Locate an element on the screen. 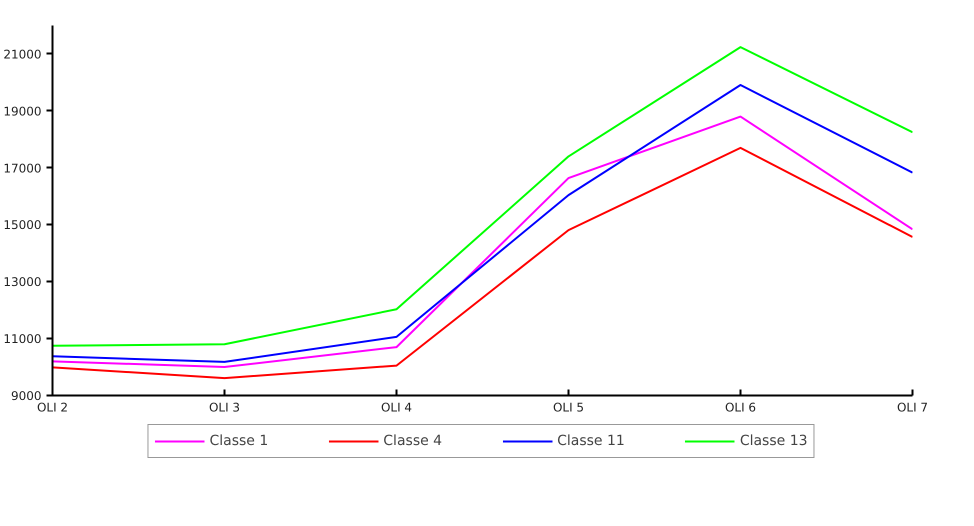 This screenshot has width=974, height=526. legend-label: Classe 4 is located at coordinates (412, 441).